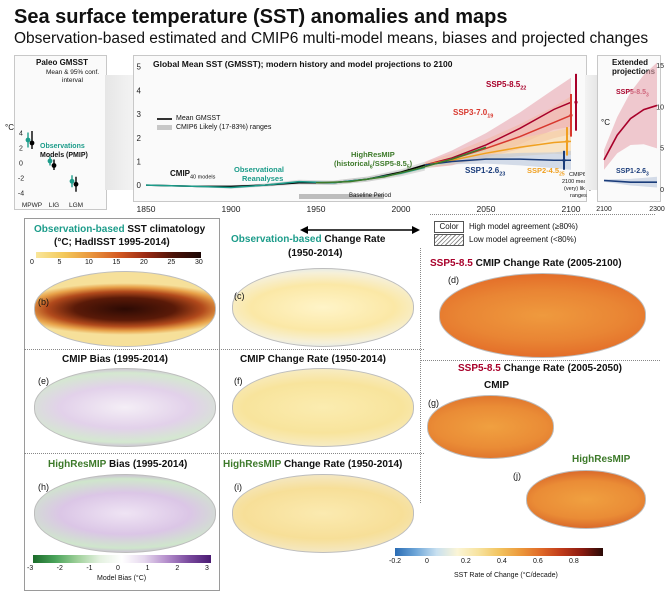  Describe the element at coordinates (506, 575) in the screenshot. I see `rate-colorbar-label: SST Rate of Change (°C/decade)` at that location.